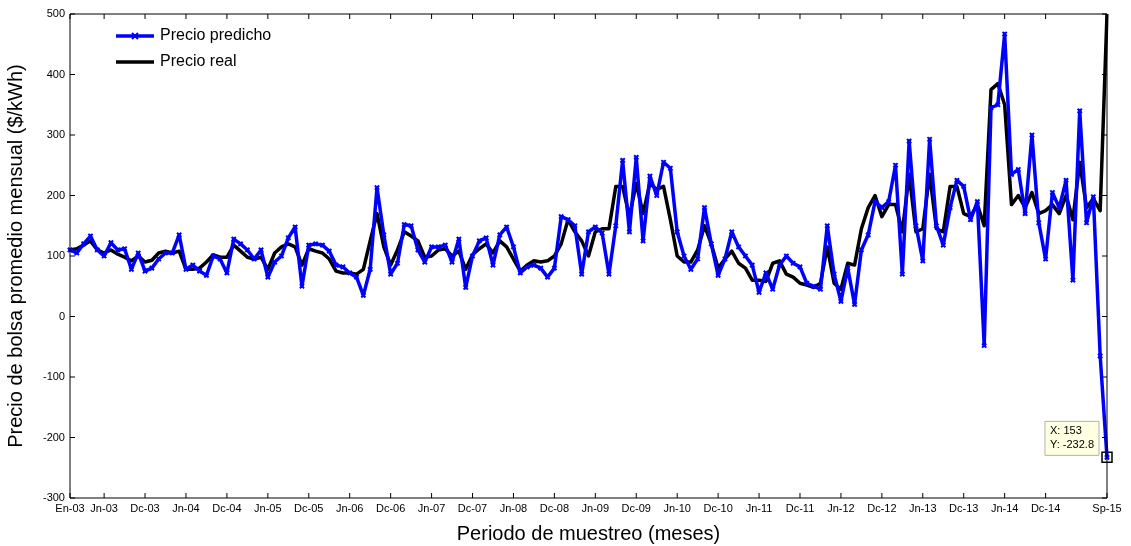 This screenshot has height=546, width=1131. What do you see at coordinates (268, 507) in the screenshot?
I see `x-tick-label: Jn-05` at bounding box center [268, 507].